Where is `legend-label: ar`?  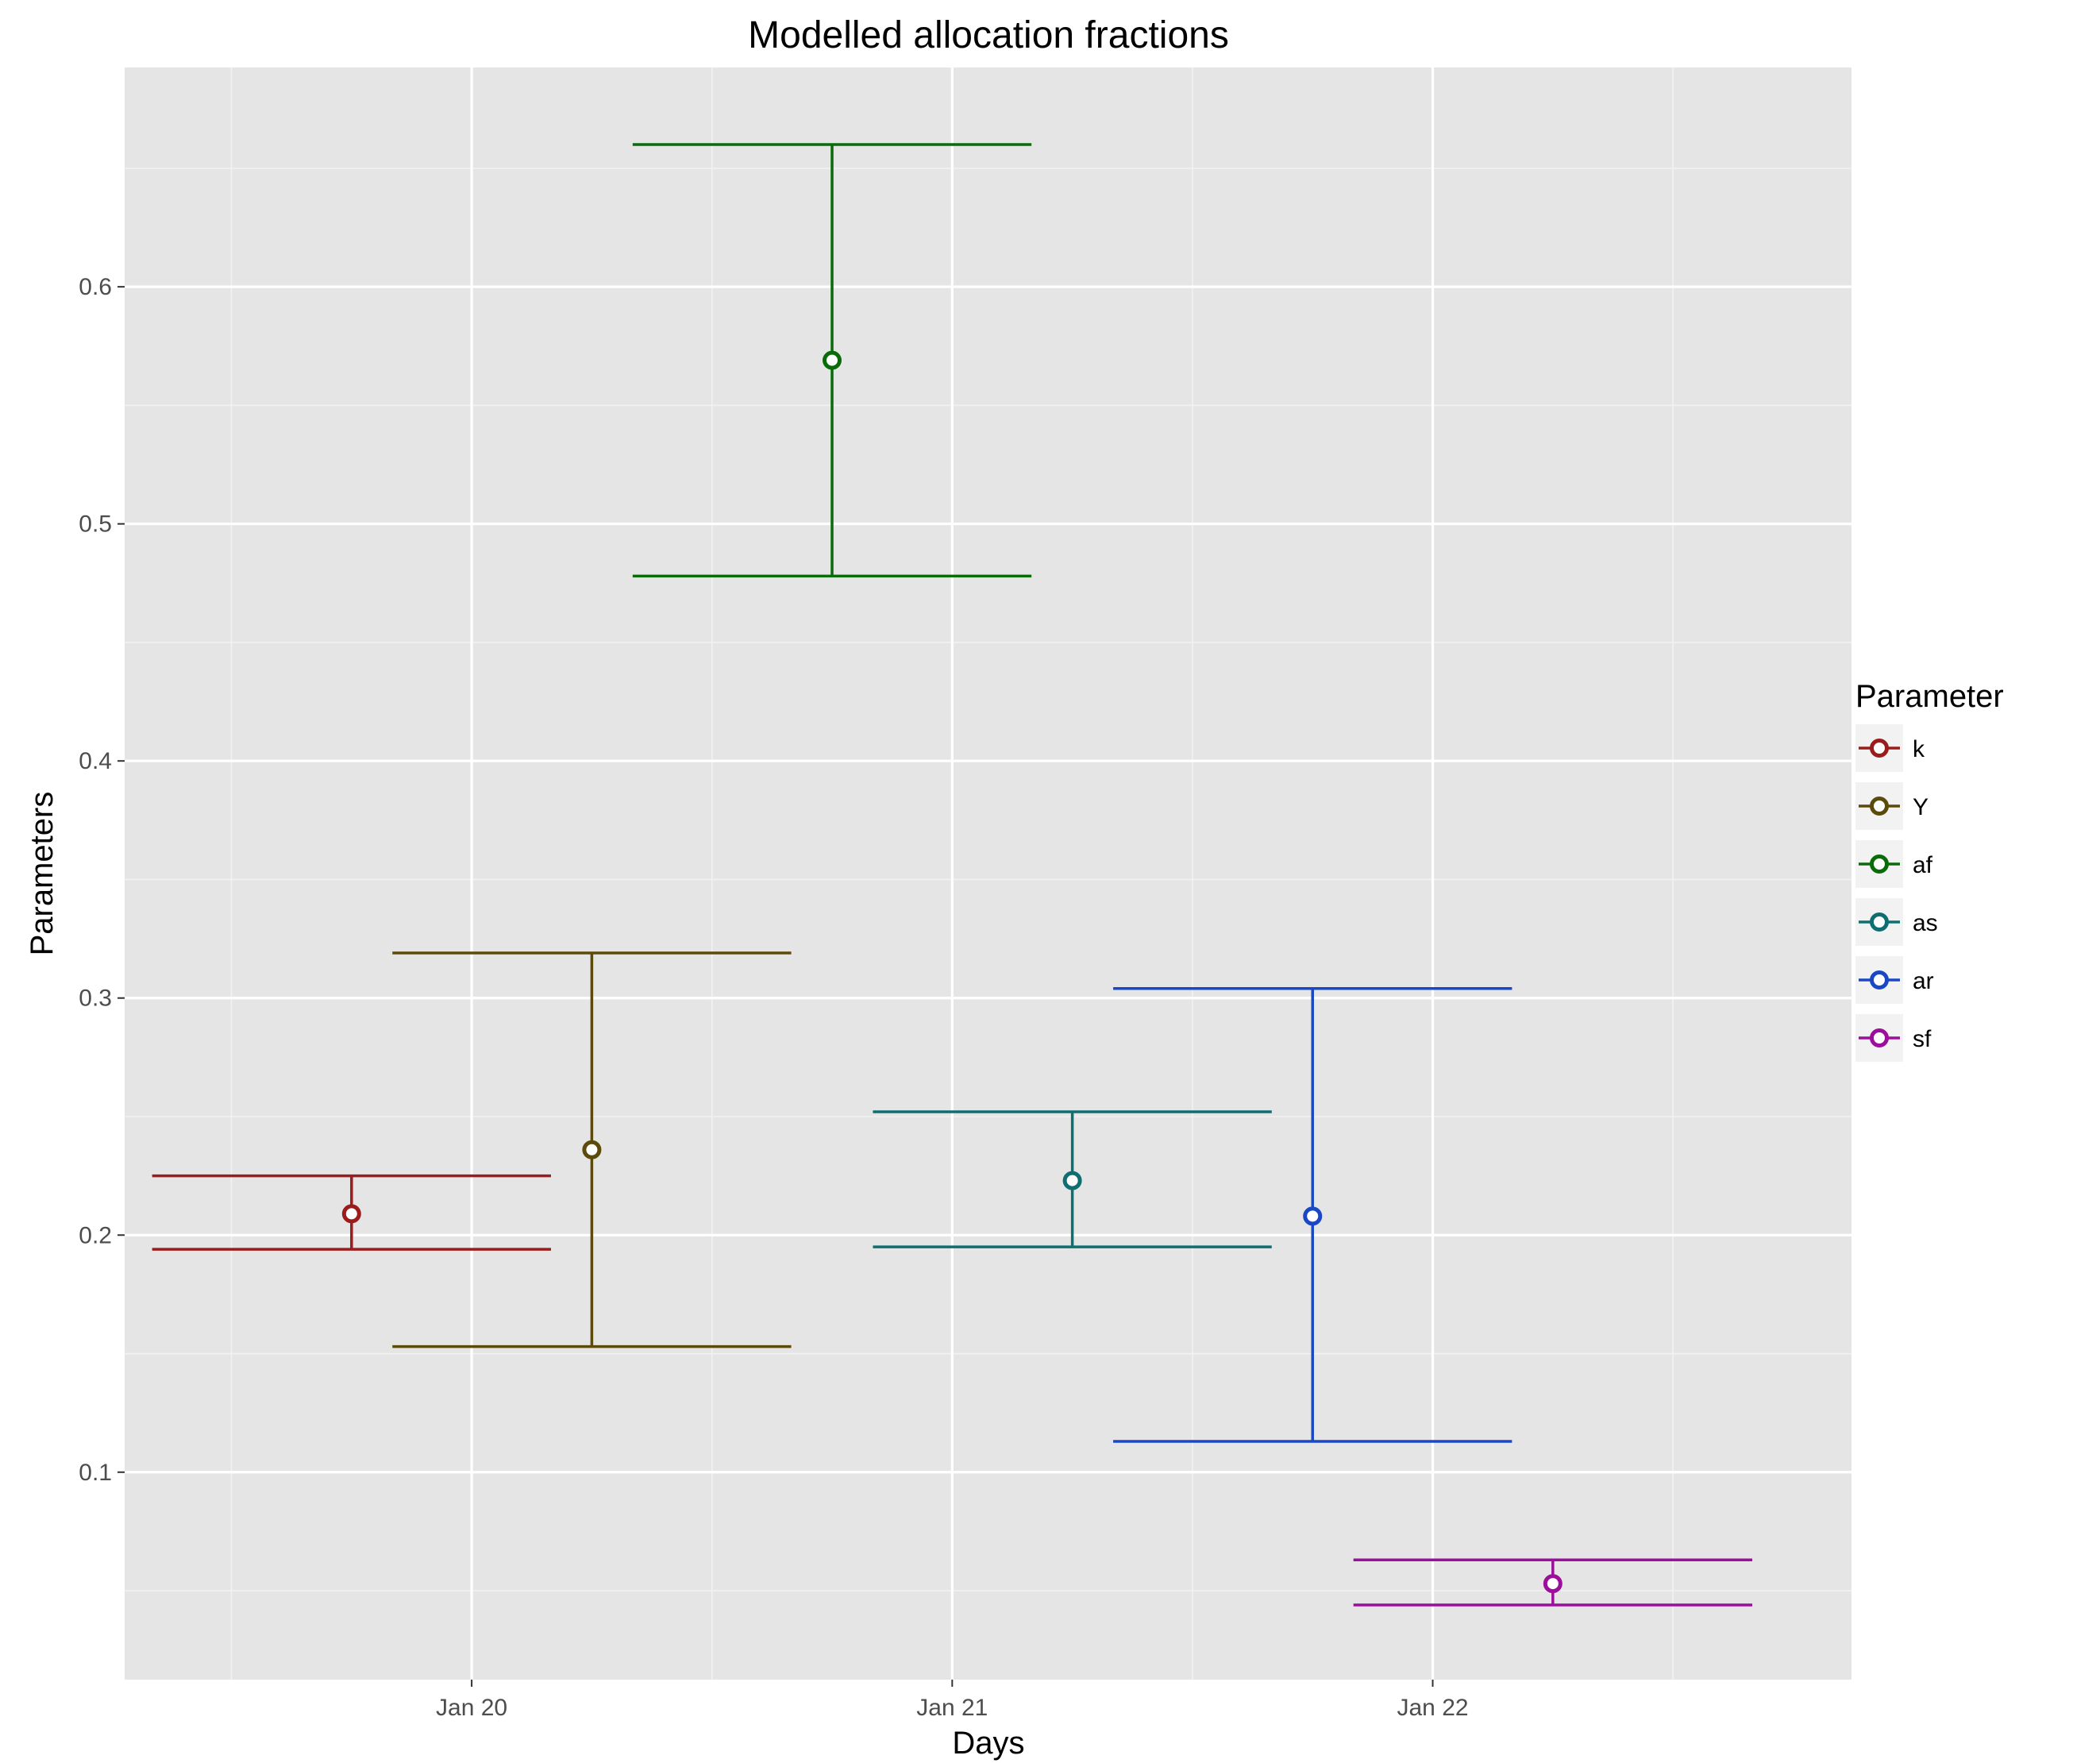
legend-label: ar is located at coordinates (1923, 981).